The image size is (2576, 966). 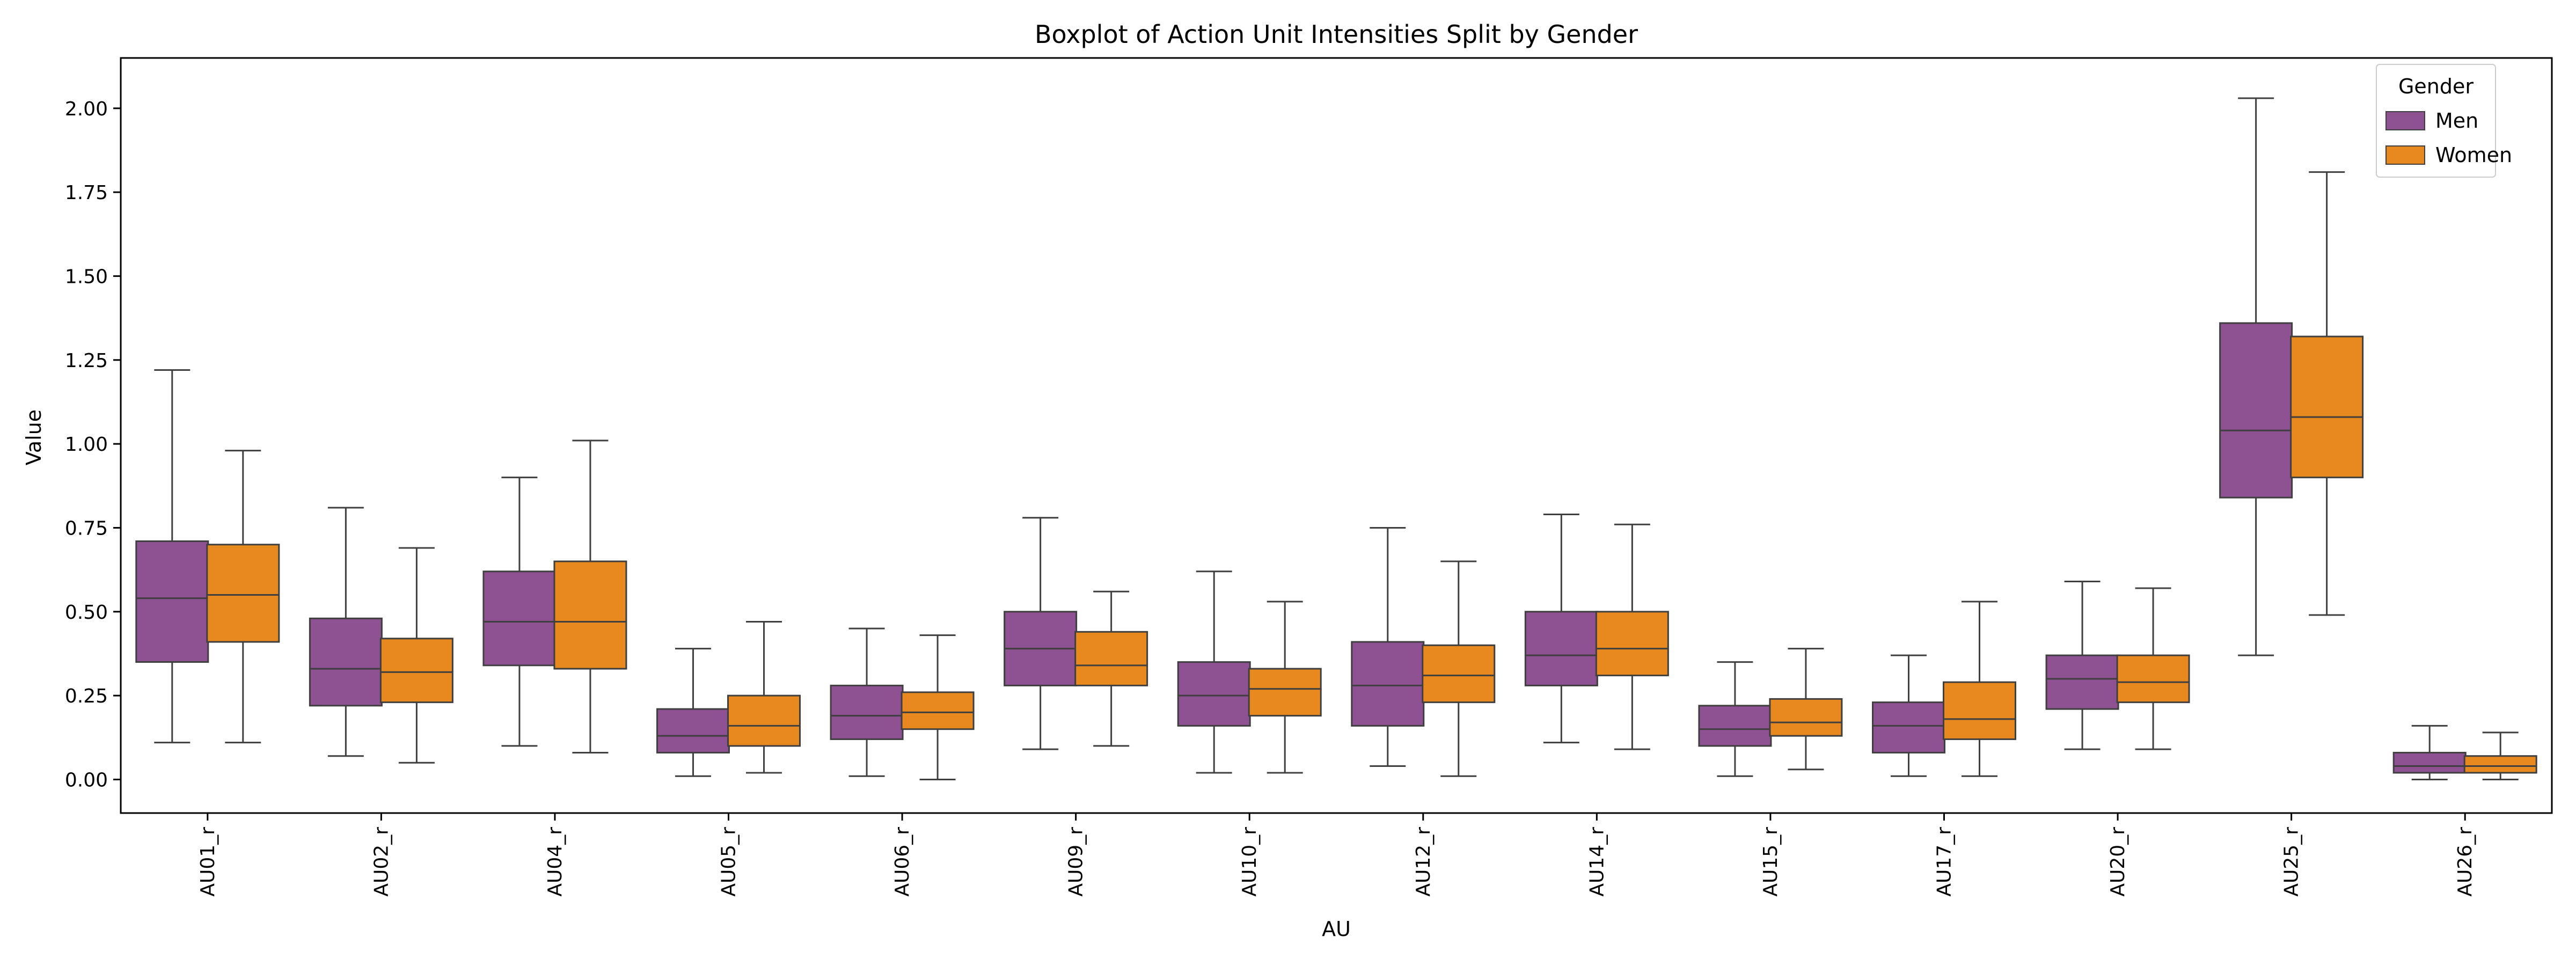 What do you see at coordinates (1076, 862) in the screenshot?
I see `x-tick-label: AU09_r` at bounding box center [1076, 862].